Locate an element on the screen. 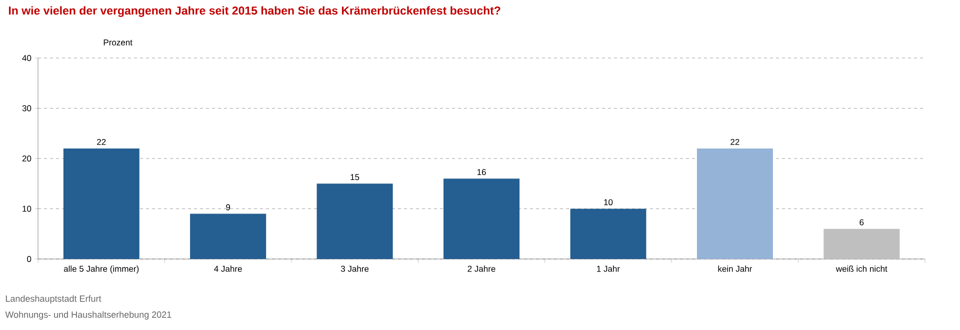 This screenshot has width=960, height=330. text: Wohnungs- und Haushaltserhebung 2021 is located at coordinates (88, 315).